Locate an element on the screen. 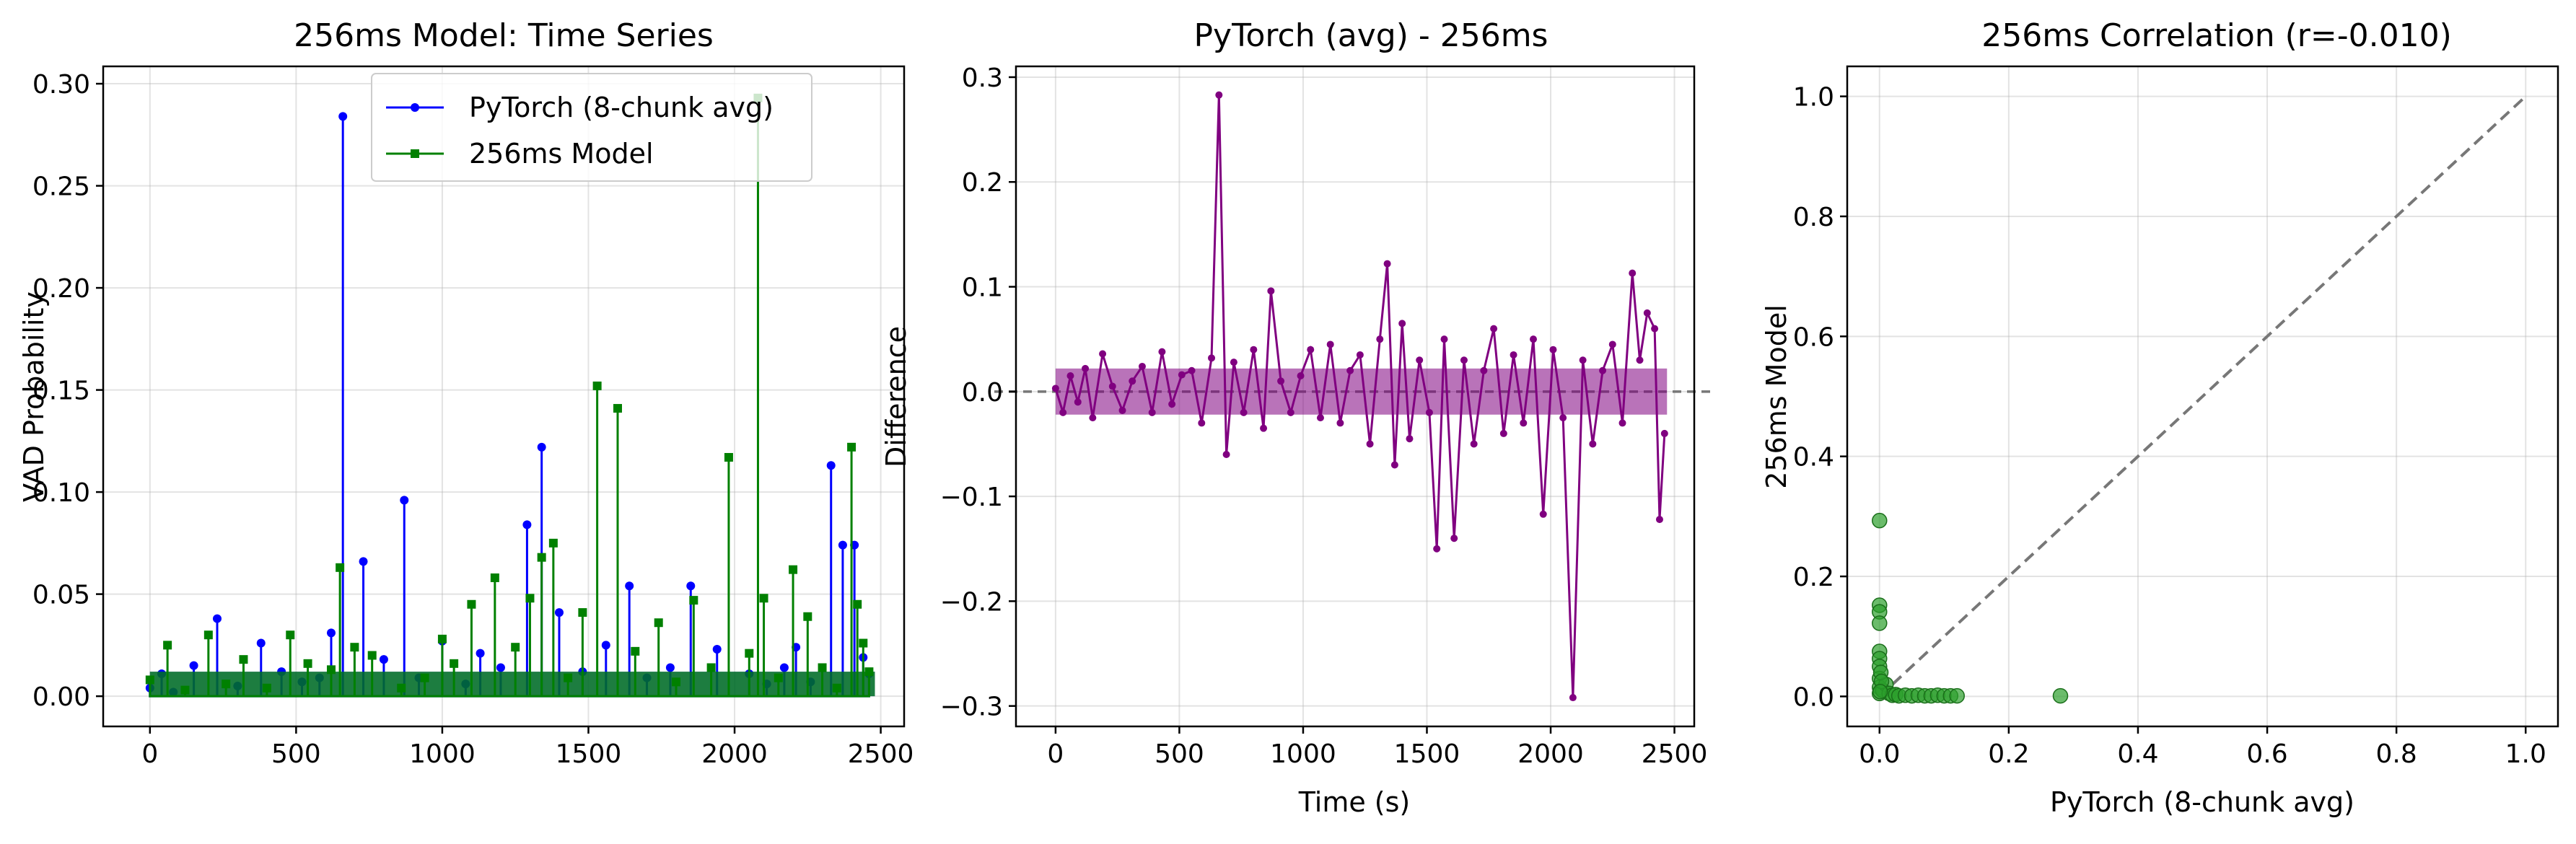  x-tick-label: 0.8 is located at coordinates (2396, 754).